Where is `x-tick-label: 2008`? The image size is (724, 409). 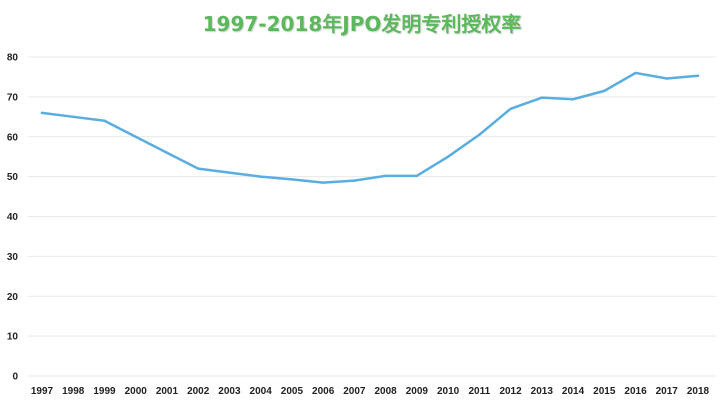 x-tick-label: 2008 is located at coordinates (385, 391).